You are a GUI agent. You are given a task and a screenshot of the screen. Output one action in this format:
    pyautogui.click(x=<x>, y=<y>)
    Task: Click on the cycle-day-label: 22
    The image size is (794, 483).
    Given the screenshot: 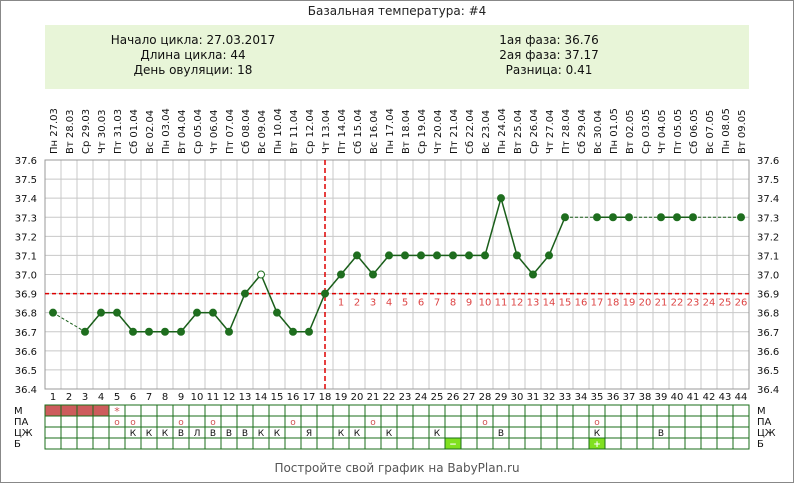 What is the action you would take?
    pyautogui.click(x=389, y=397)
    